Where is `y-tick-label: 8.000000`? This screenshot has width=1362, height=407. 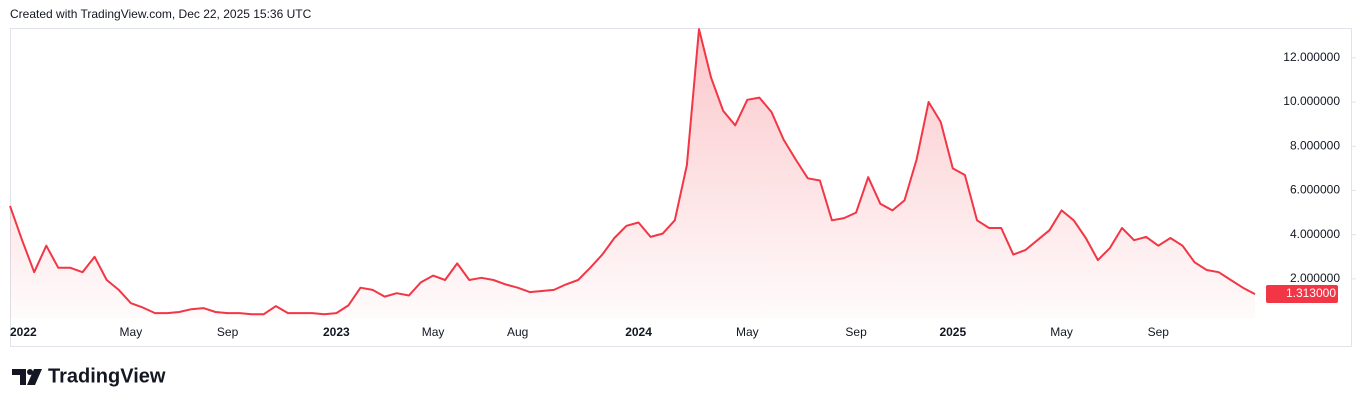
y-tick-label: 8.000000 is located at coordinates (1315, 145).